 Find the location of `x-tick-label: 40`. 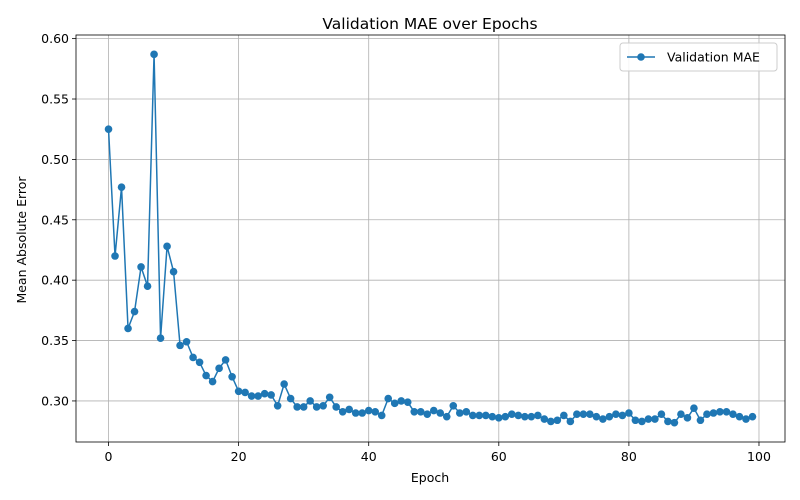

x-tick-label: 40 is located at coordinates (369, 456).